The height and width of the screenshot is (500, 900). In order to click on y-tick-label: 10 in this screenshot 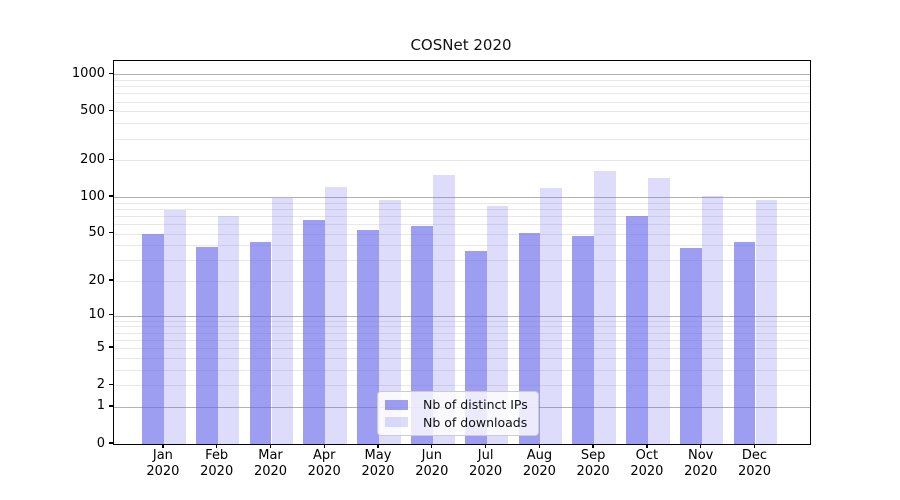, I will do `click(96, 315)`.